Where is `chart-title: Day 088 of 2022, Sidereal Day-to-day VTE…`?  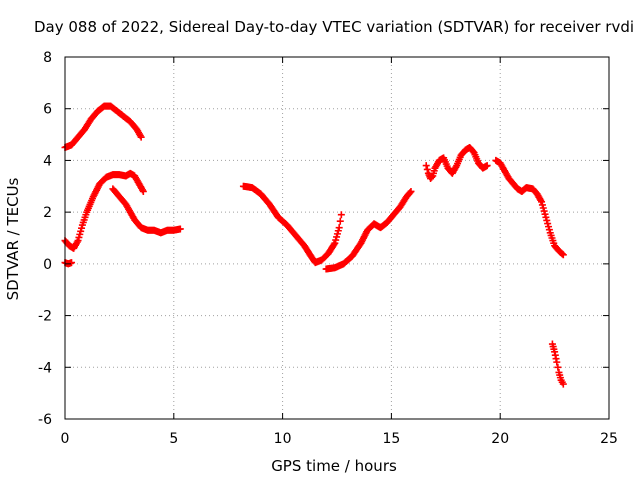
chart-title: Day 088 of 2022, Sidereal Day-to-day VTE… is located at coordinates (334, 27).